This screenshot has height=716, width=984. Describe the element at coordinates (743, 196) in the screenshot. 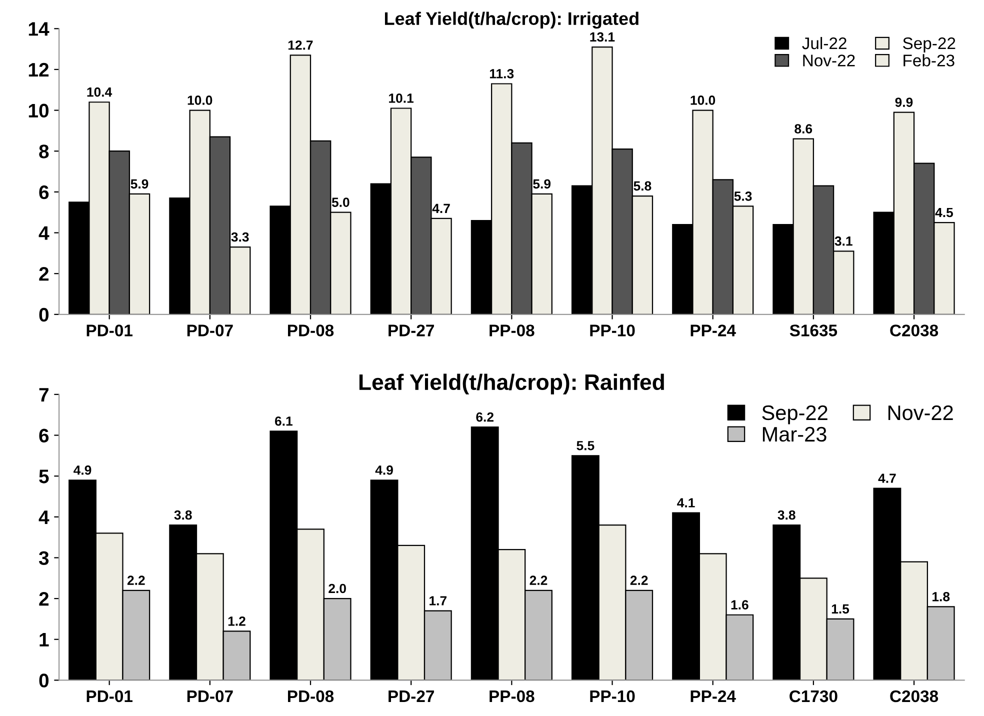

I see `data-label: 5.3` at that location.